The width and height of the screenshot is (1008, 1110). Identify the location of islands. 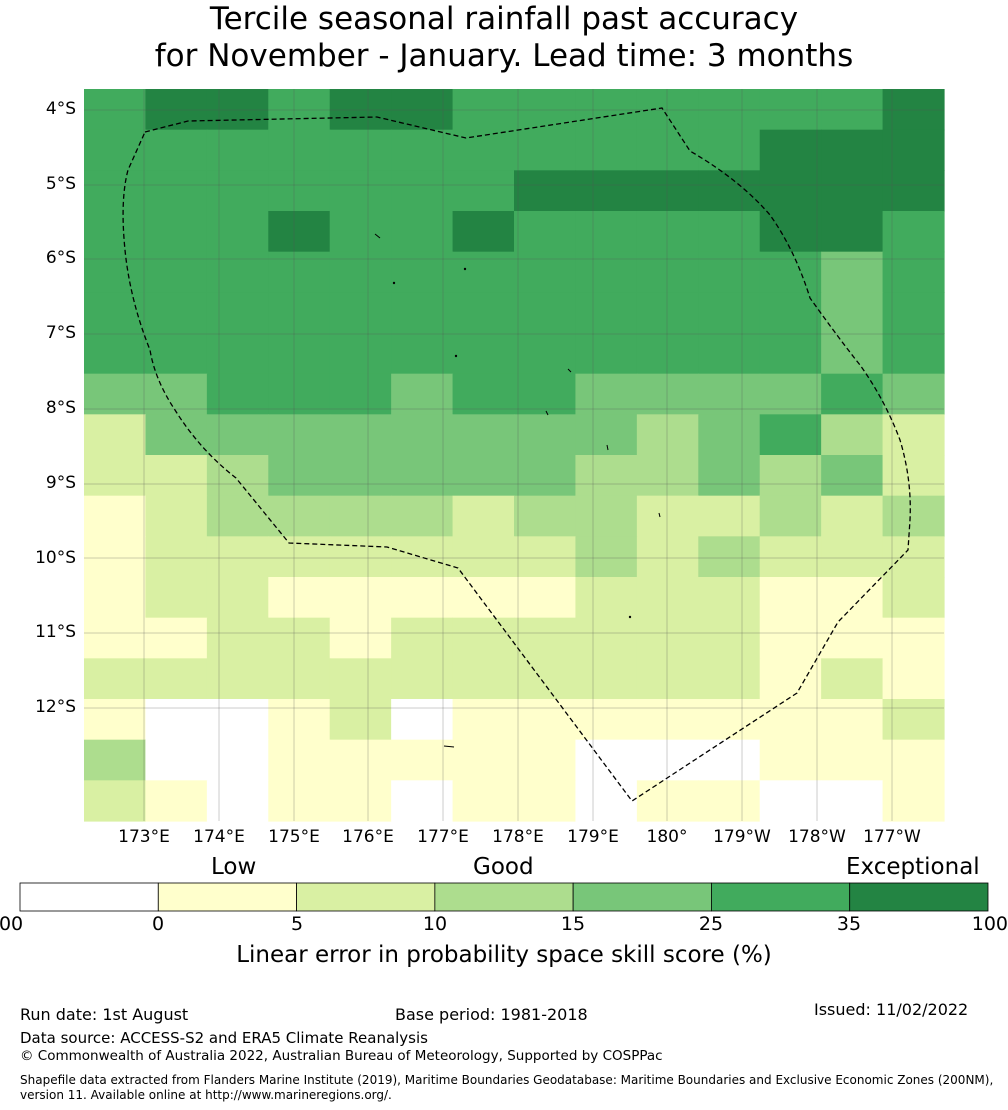
(517, 490).